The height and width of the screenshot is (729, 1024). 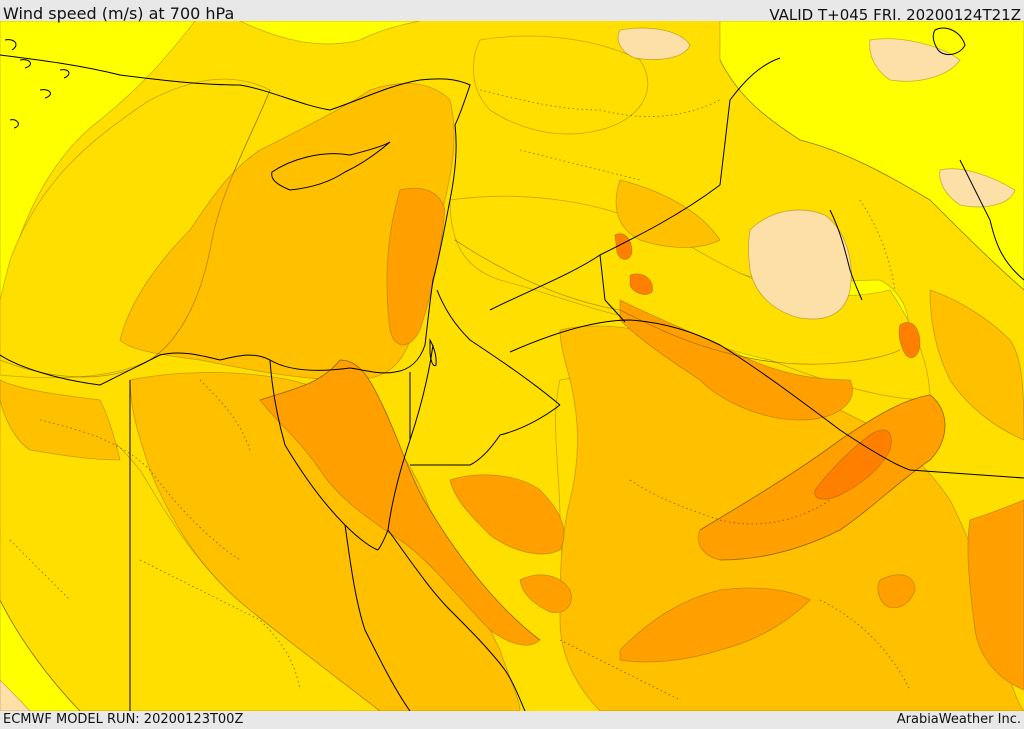 I want to click on gulf-of-suez, so click(x=324, y=455).